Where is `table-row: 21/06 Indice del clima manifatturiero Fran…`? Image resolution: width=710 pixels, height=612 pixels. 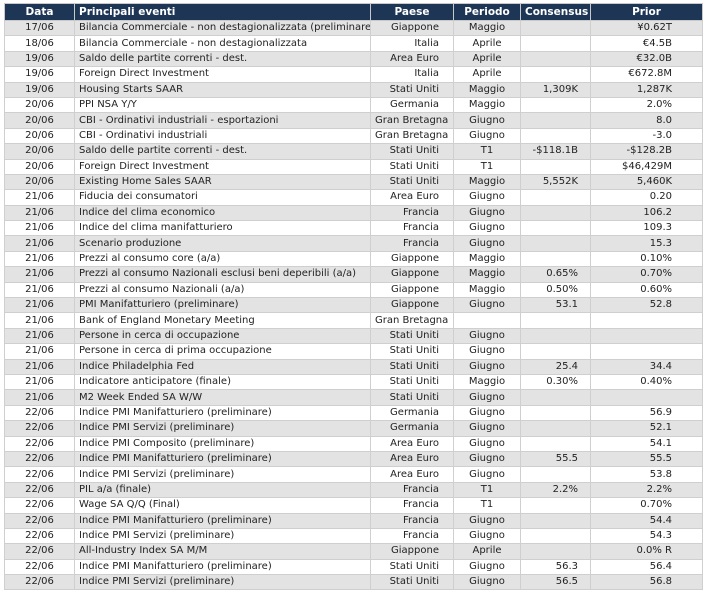
table-row: 21/06 Indice del clima manifatturiero Fran… is located at coordinates (353, 228).